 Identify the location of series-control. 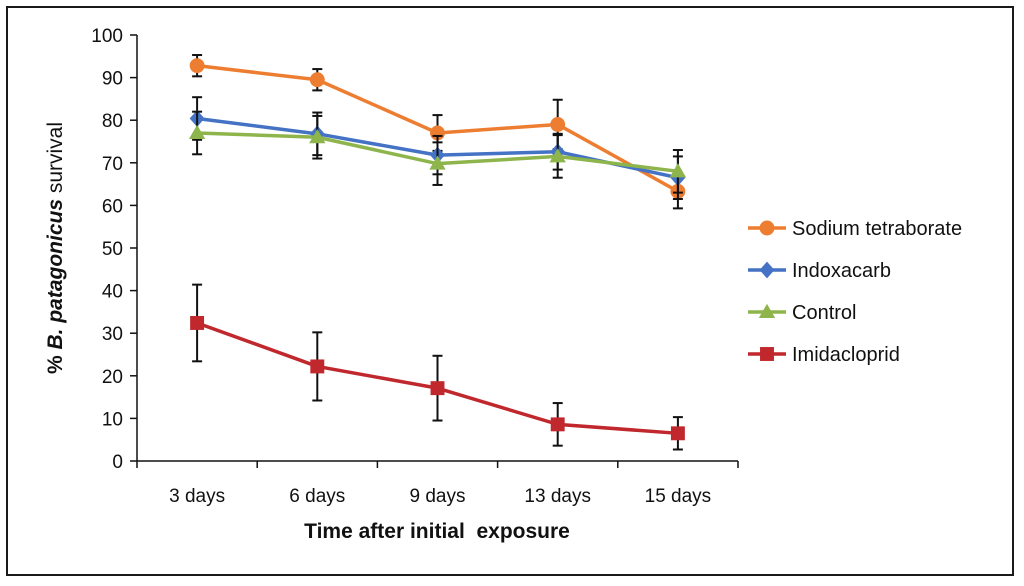
(437, 152).